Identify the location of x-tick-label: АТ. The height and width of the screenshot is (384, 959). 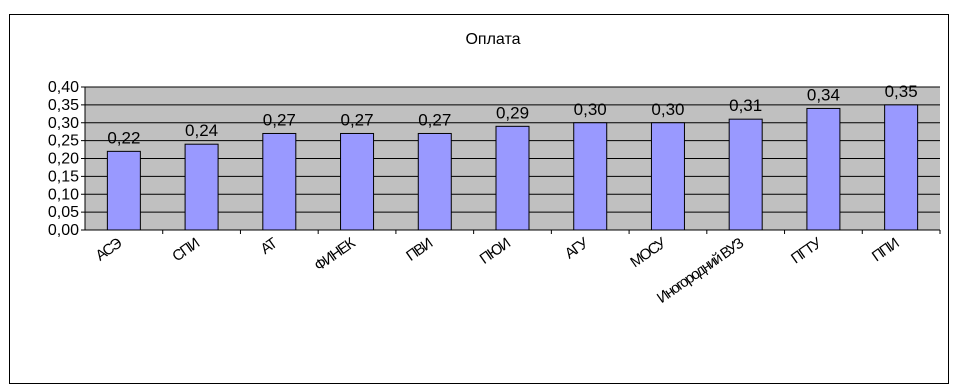
(269, 246).